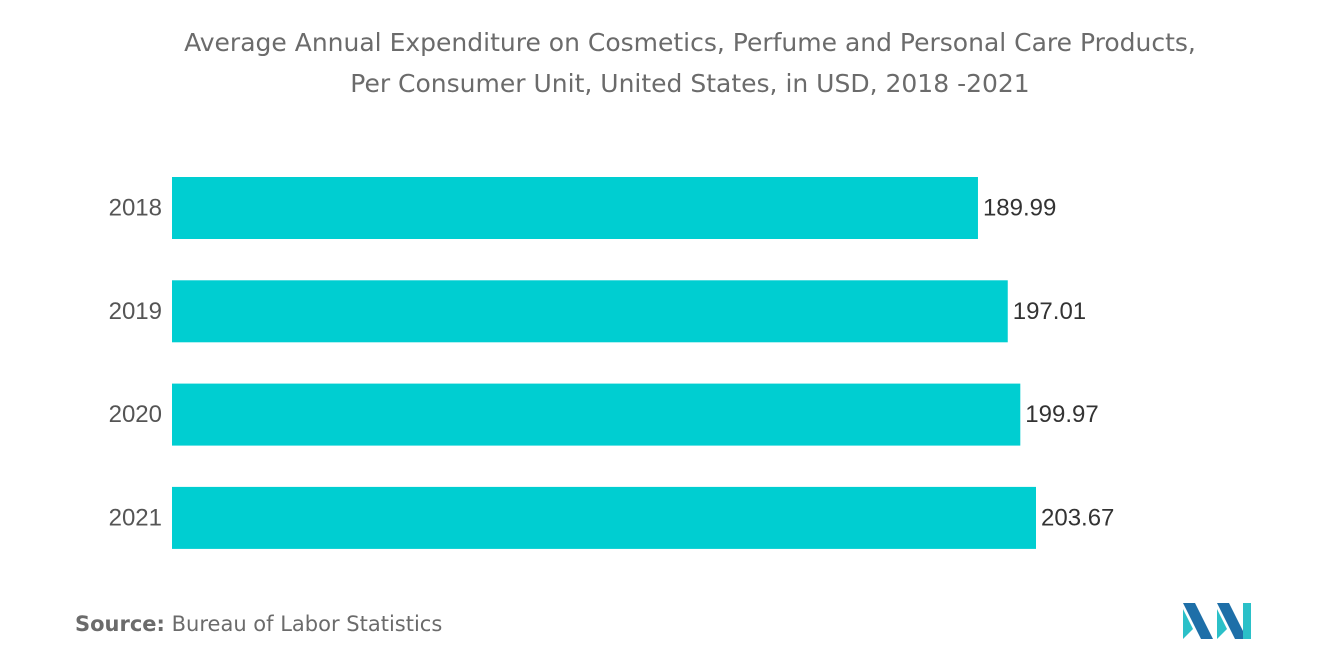 Image resolution: width=1320 pixels, height=665 pixels. What do you see at coordinates (1019, 208) in the screenshot?
I see `value-label-2018: 189.99` at bounding box center [1019, 208].